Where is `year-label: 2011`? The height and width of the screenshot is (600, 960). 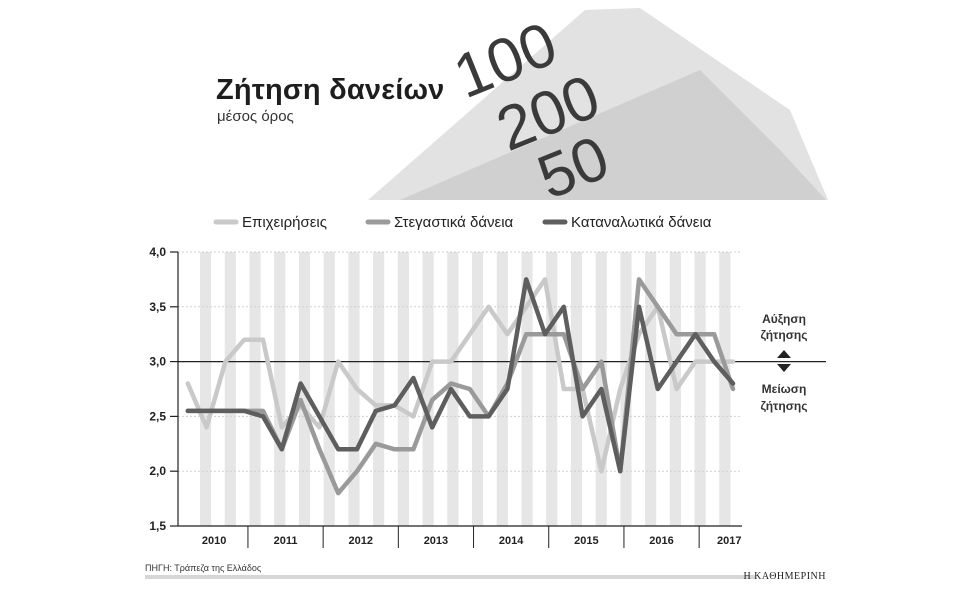
year-label: 2011 is located at coordinates (286, 541).